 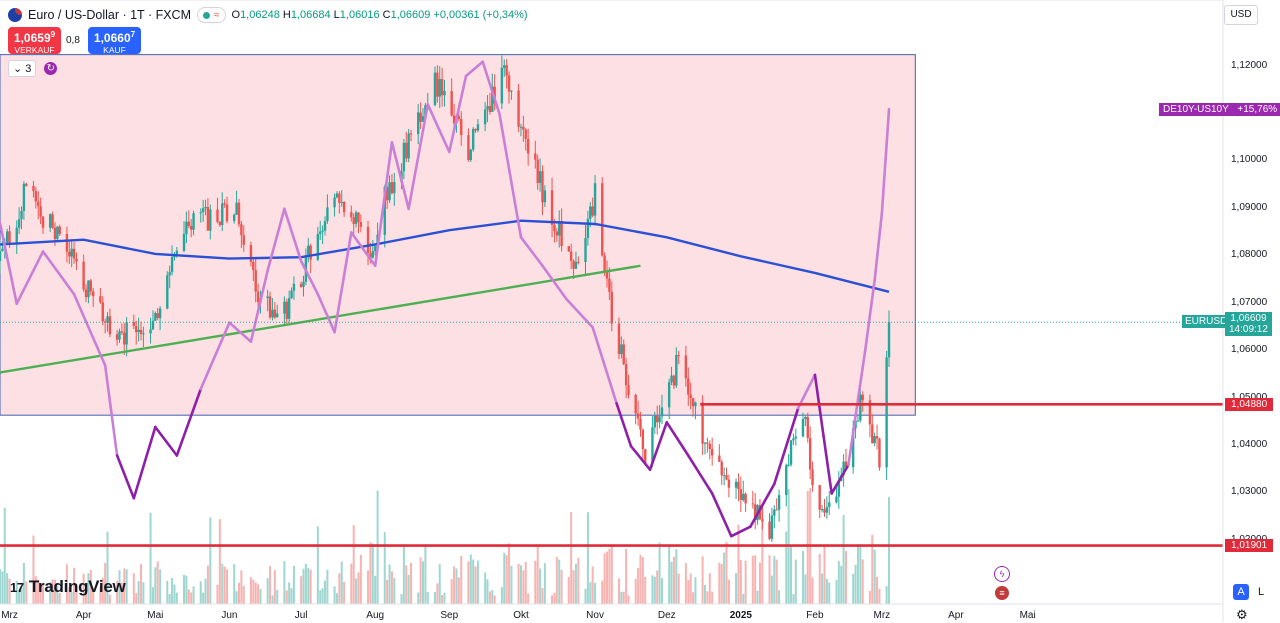 What do you see at coordinates (1002, 574) in the screenshot?
I see `lightning-icon: ϟ` at bounding box center [1002, 574].